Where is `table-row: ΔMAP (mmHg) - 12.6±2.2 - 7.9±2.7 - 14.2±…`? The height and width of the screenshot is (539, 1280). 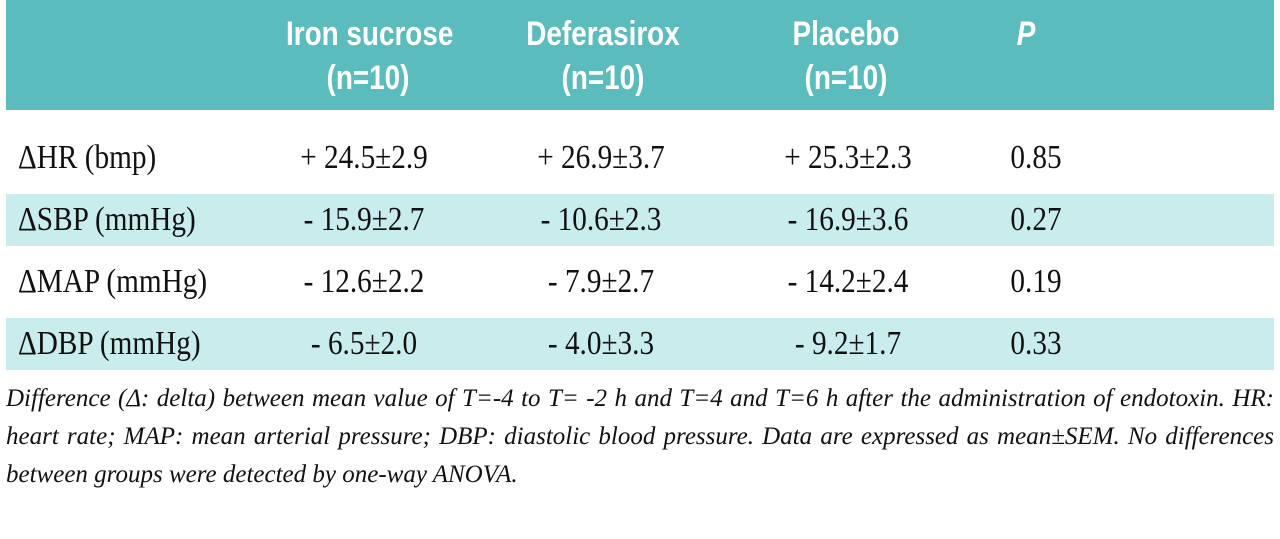
table-row: ΔMAP (mmHg) - 12.6±2.2 - 7.9±2.7 - 14.2±… is located at coordinates (640, 282).